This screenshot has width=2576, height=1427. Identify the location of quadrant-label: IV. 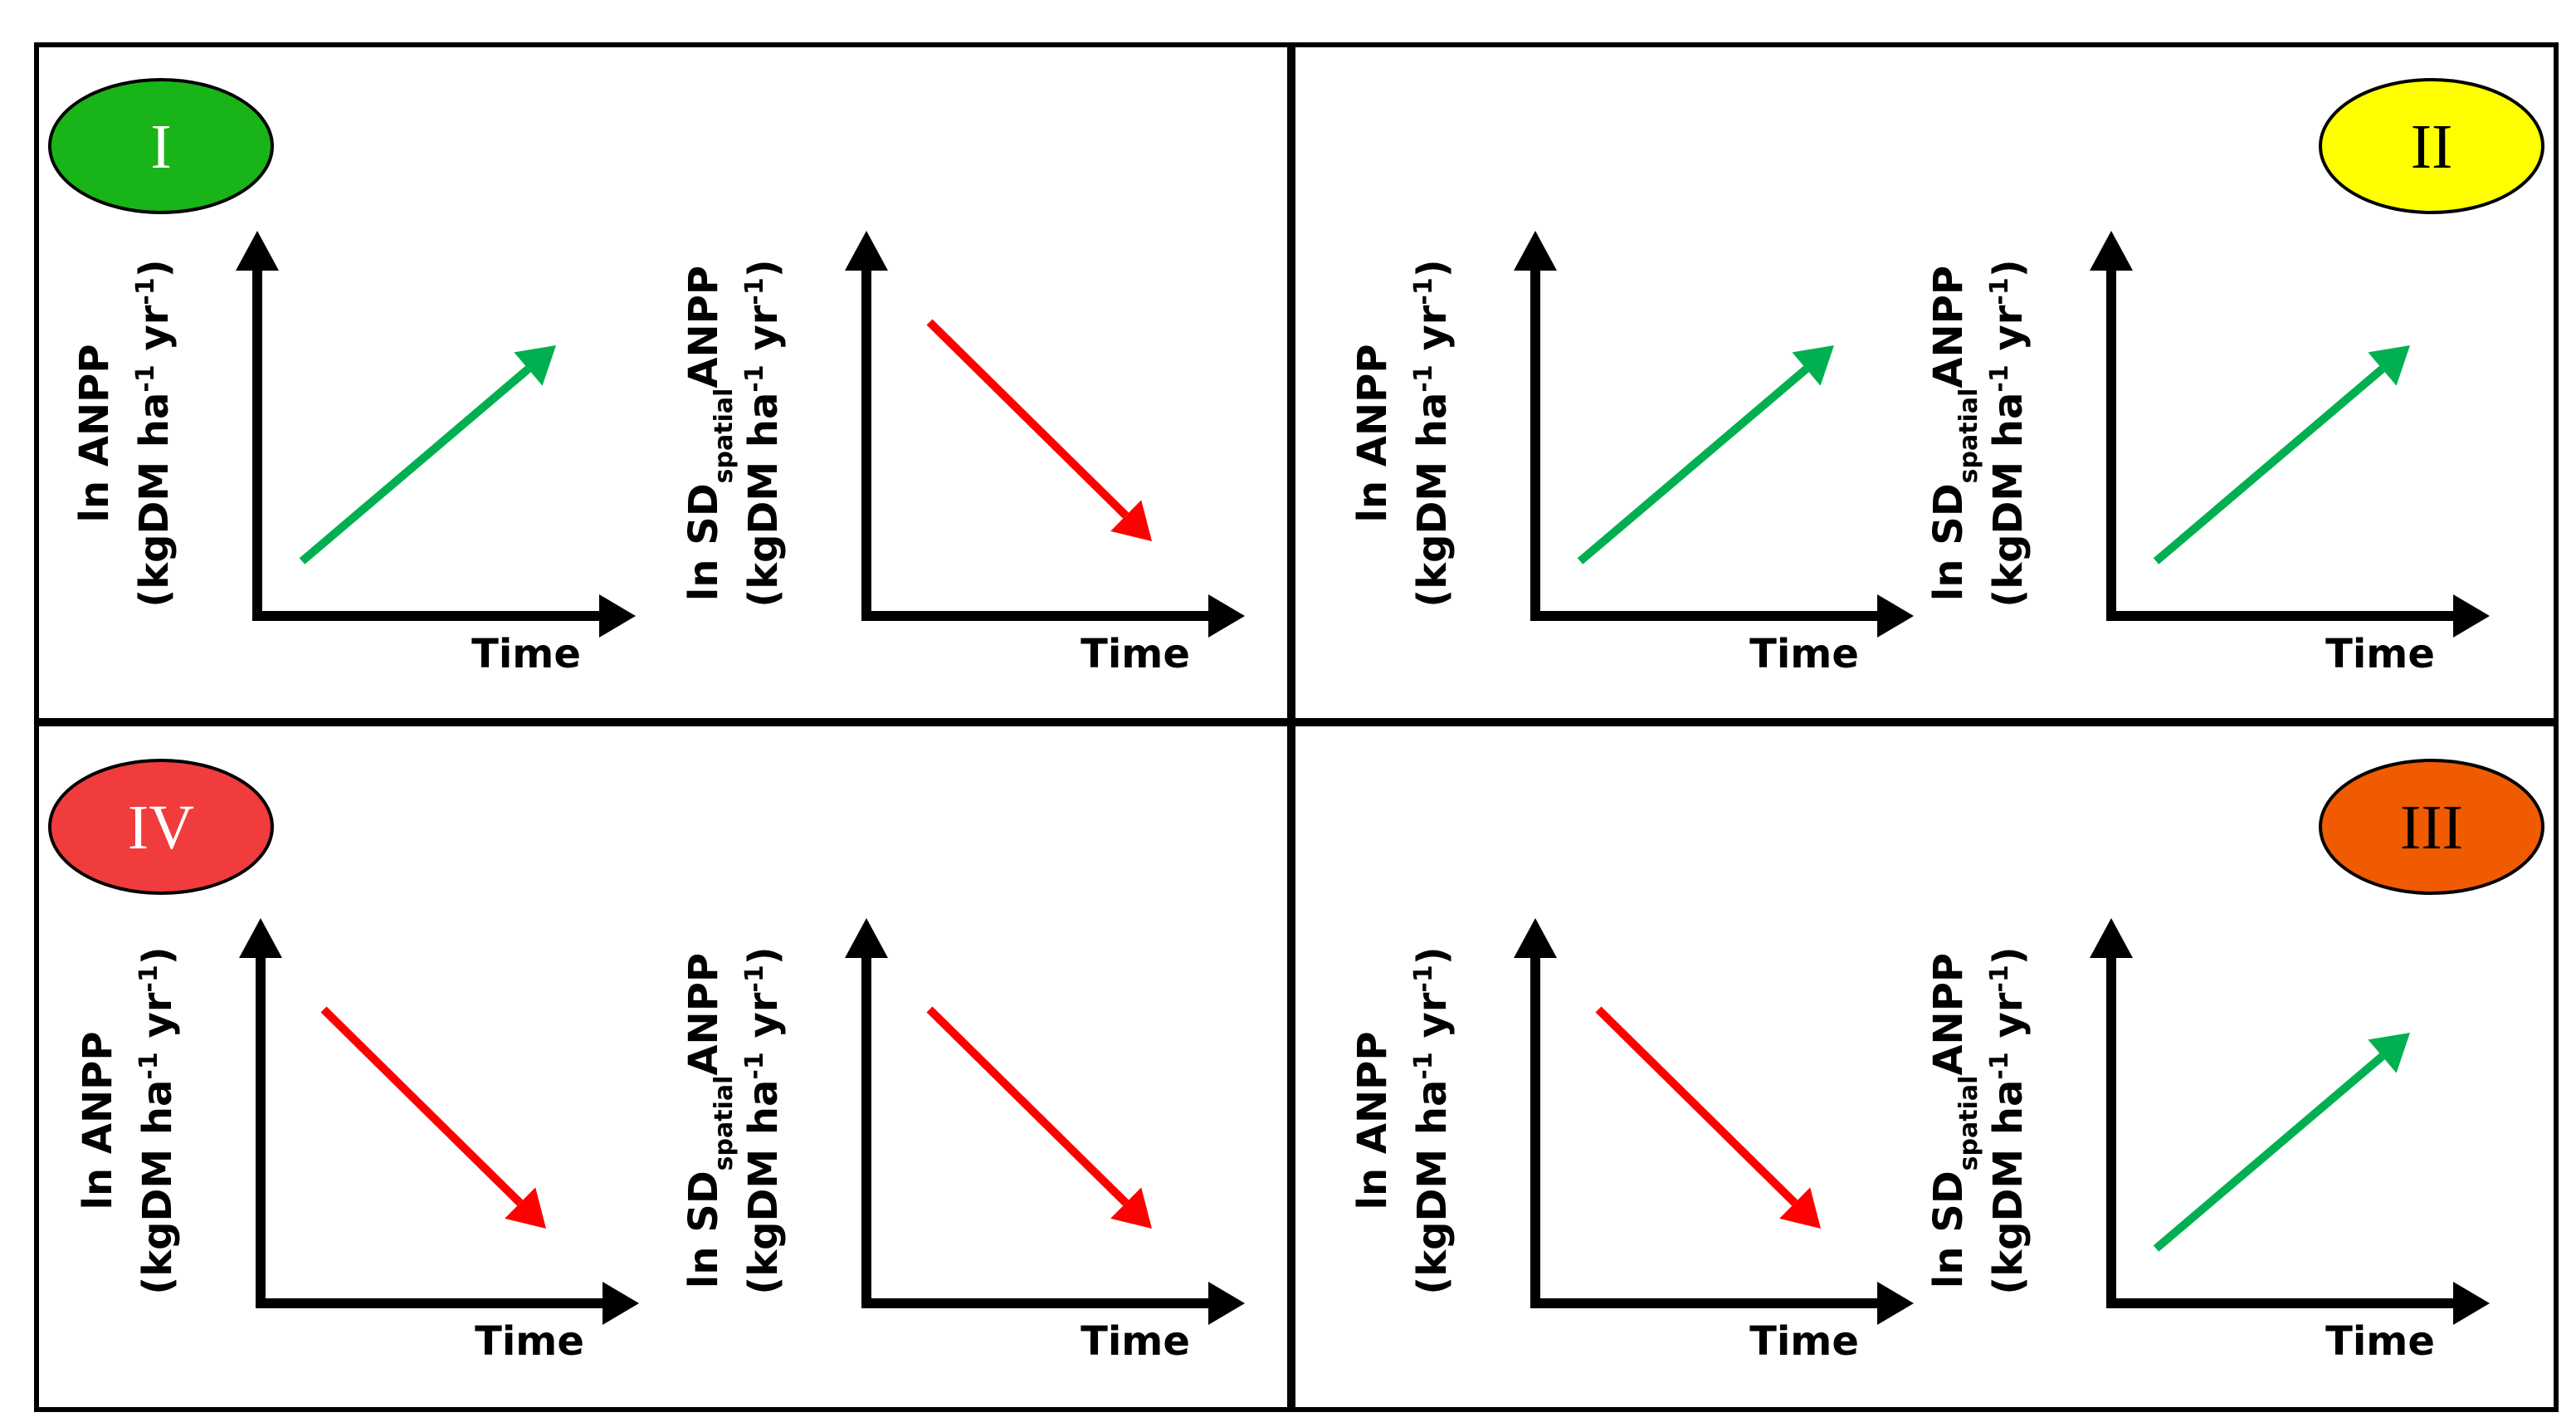
(161, 828).